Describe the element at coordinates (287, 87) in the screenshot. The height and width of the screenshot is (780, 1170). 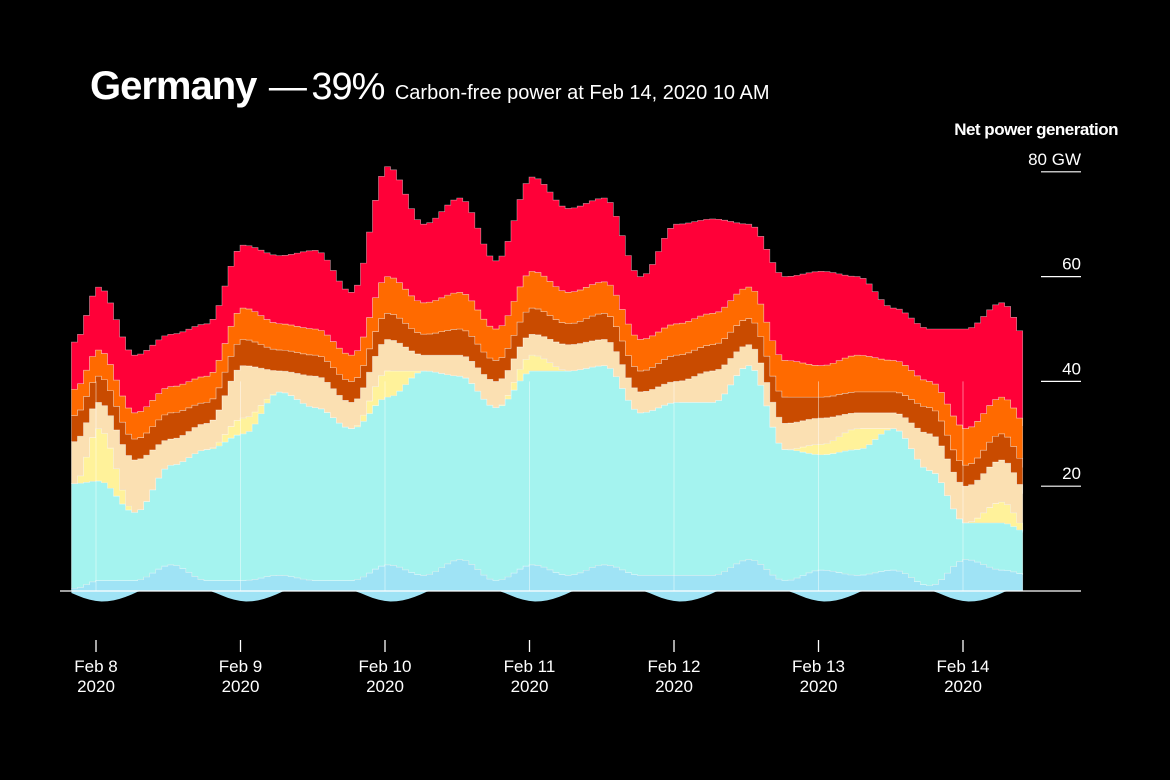
I see `title-dash: —` at that location.